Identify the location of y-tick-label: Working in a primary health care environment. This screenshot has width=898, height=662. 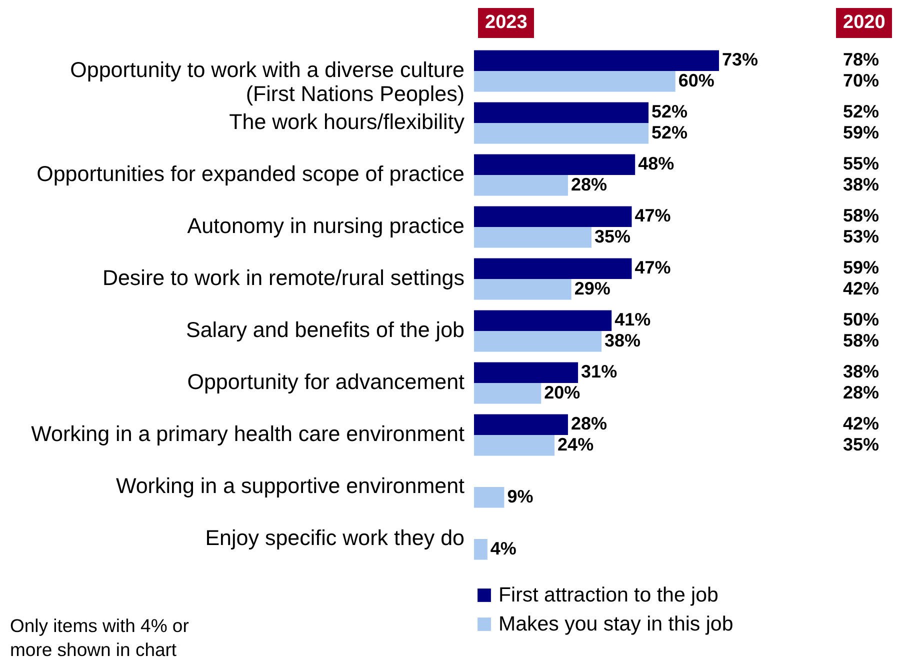
(248, 434).